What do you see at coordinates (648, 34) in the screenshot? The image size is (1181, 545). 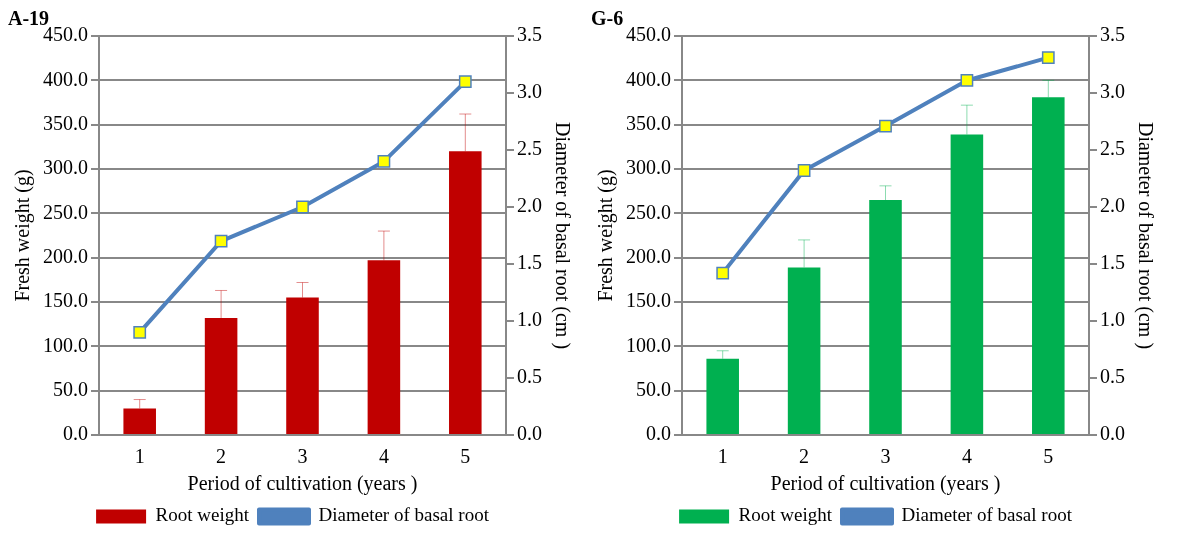 I see `y-tick-label: 450.0` at bounding box center [648, 34].